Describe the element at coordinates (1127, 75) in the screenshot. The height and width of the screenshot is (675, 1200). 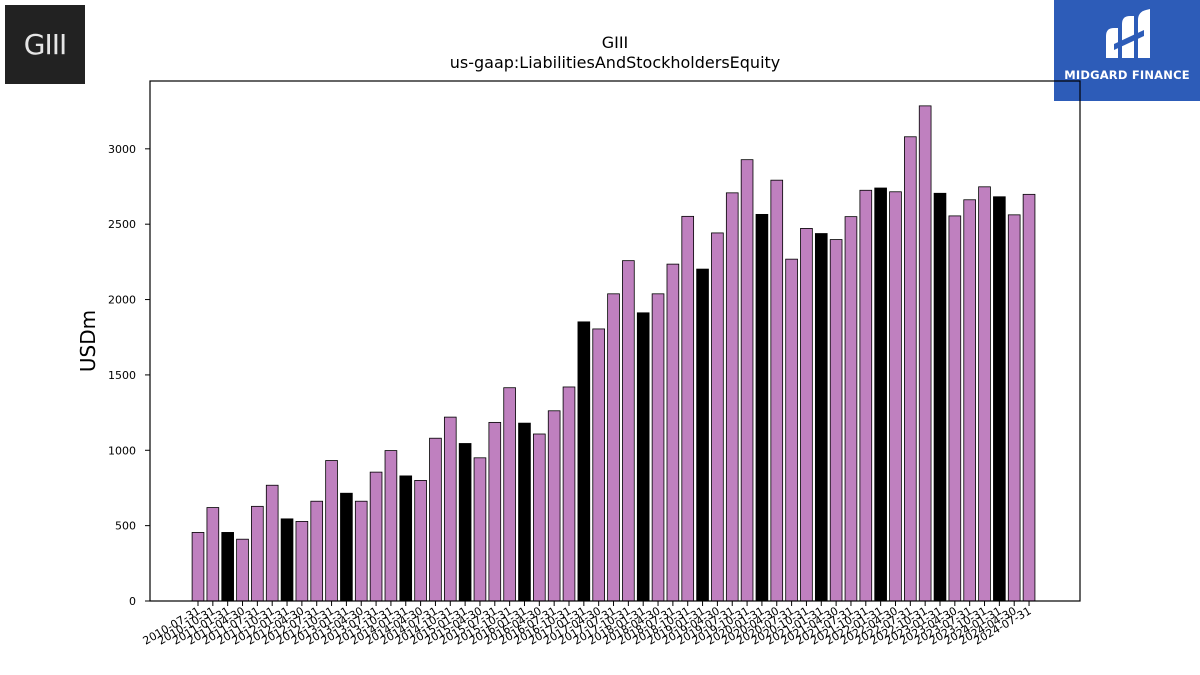
I see `midgard-finance-logo-text: MIDGARD FINANCE` at that location.